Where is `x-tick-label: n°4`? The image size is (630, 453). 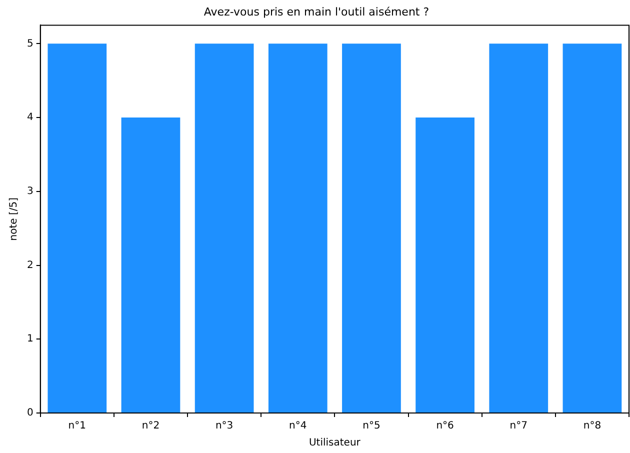
x-tick-label: n°4 is located at coordinates (298, 426).